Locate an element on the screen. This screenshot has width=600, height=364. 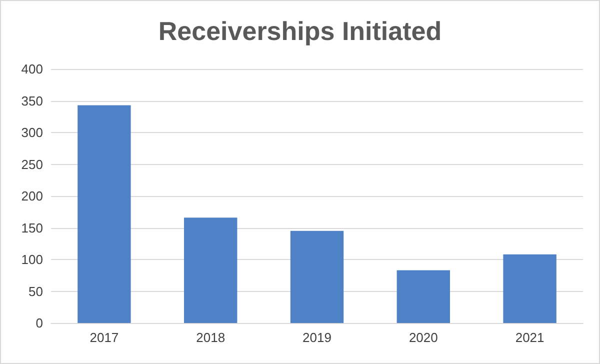
x-tick-label: 2021 is located at coordinates (529, 337).